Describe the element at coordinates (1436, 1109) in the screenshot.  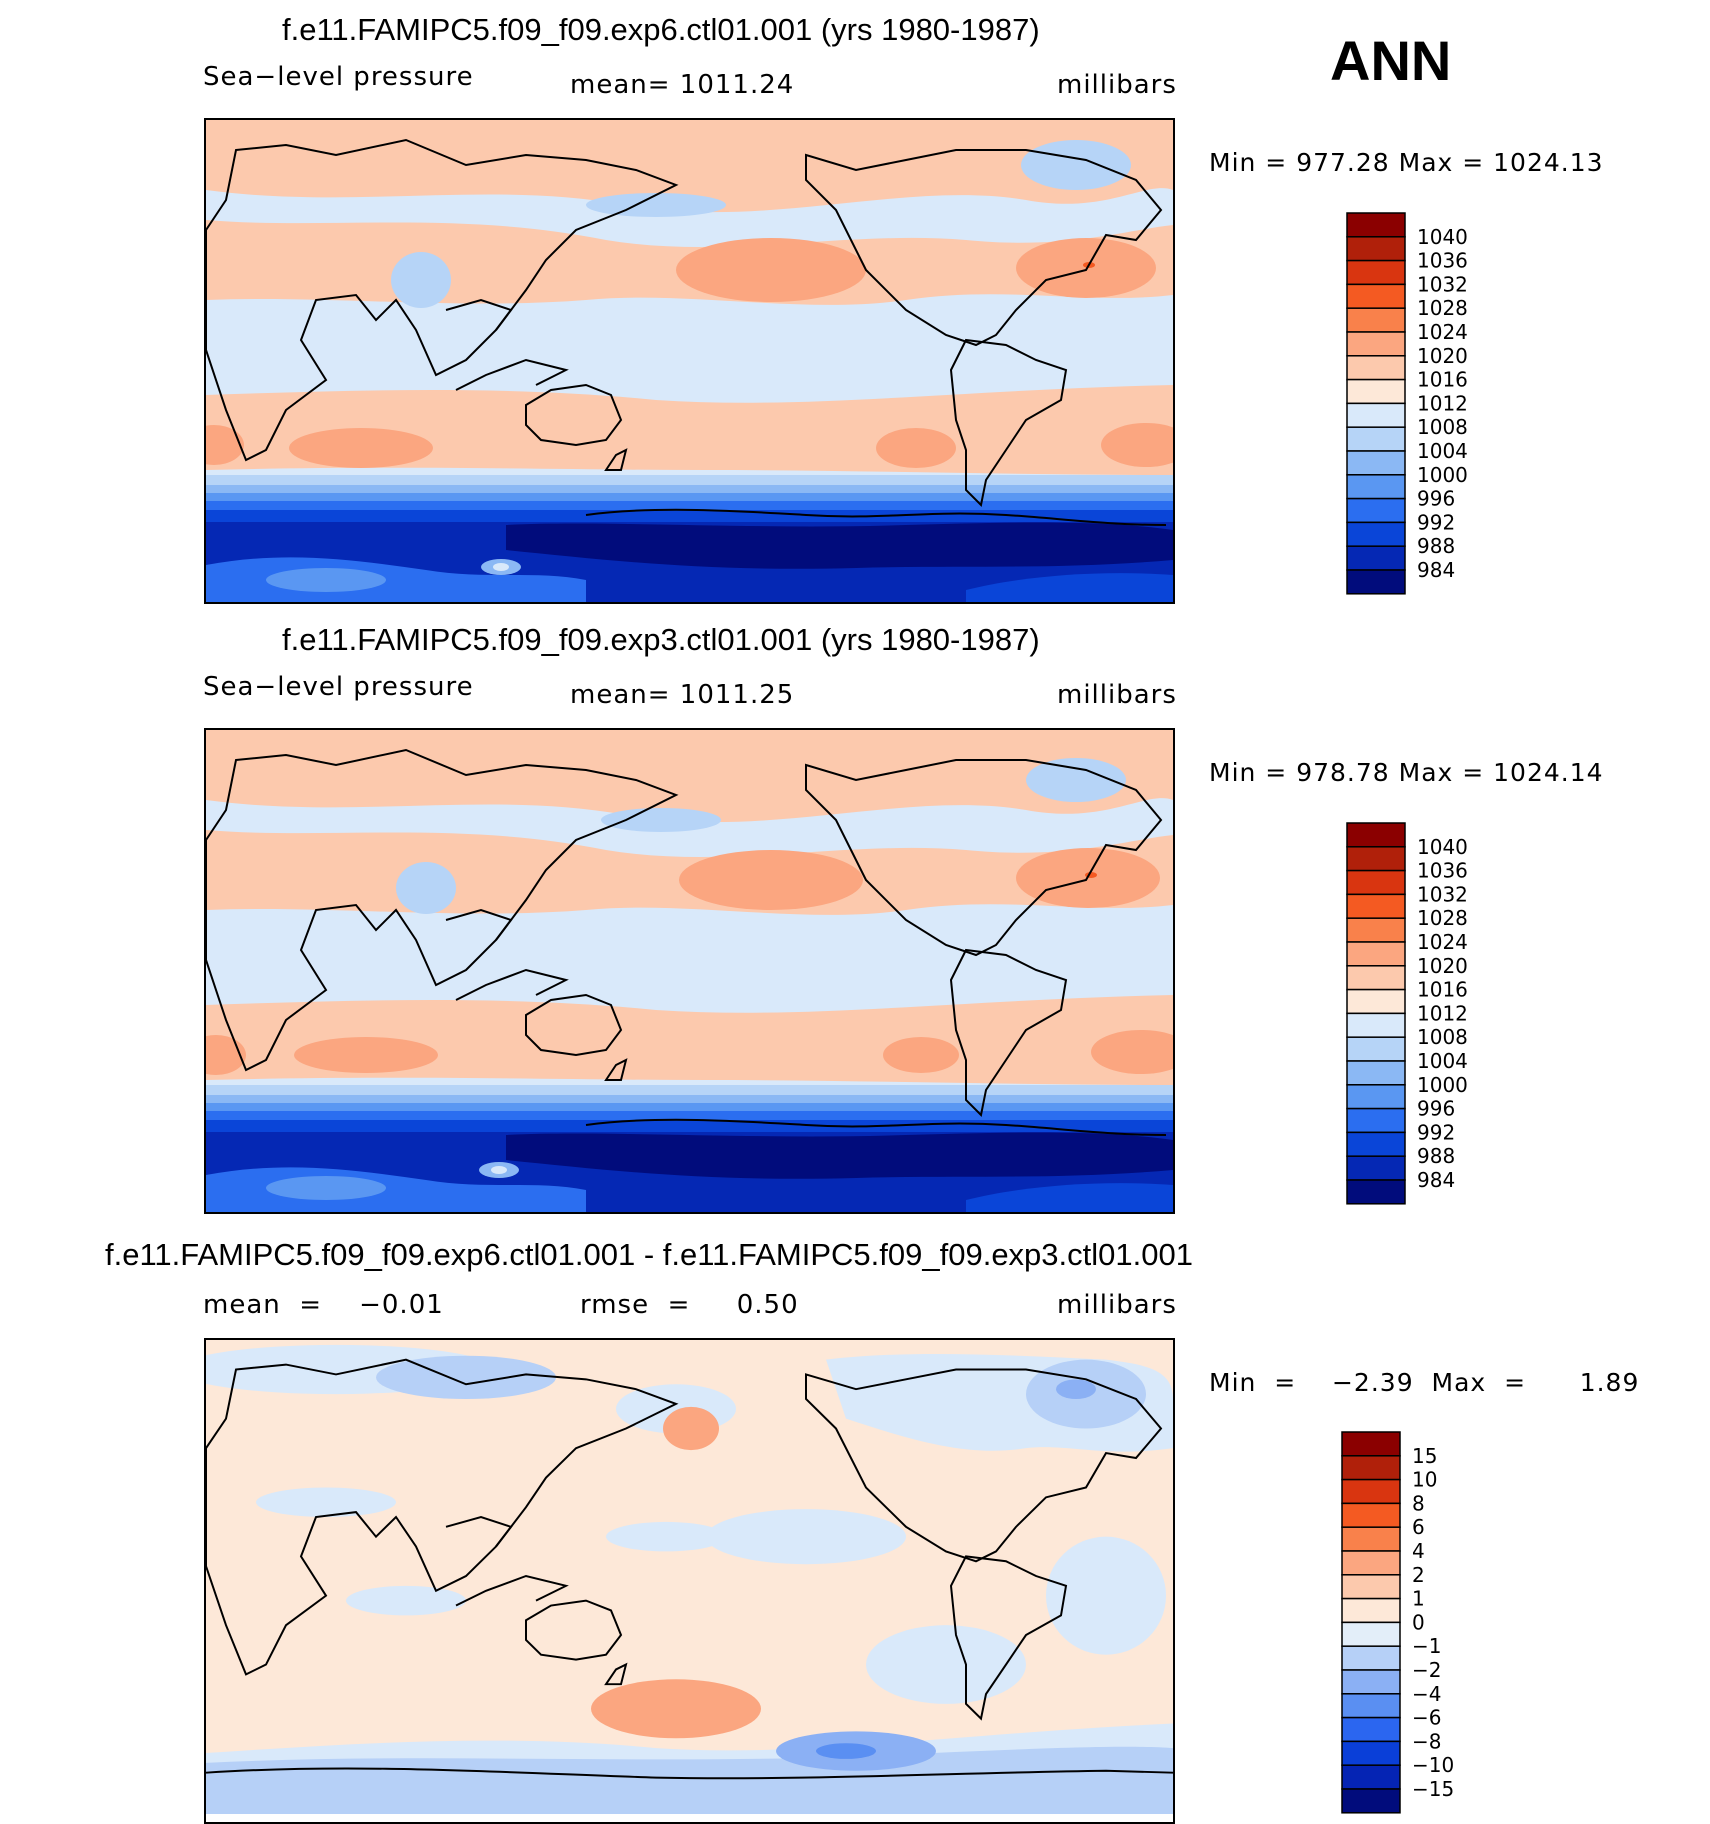
I see `panel2-colorbar-label: 996` at that location.